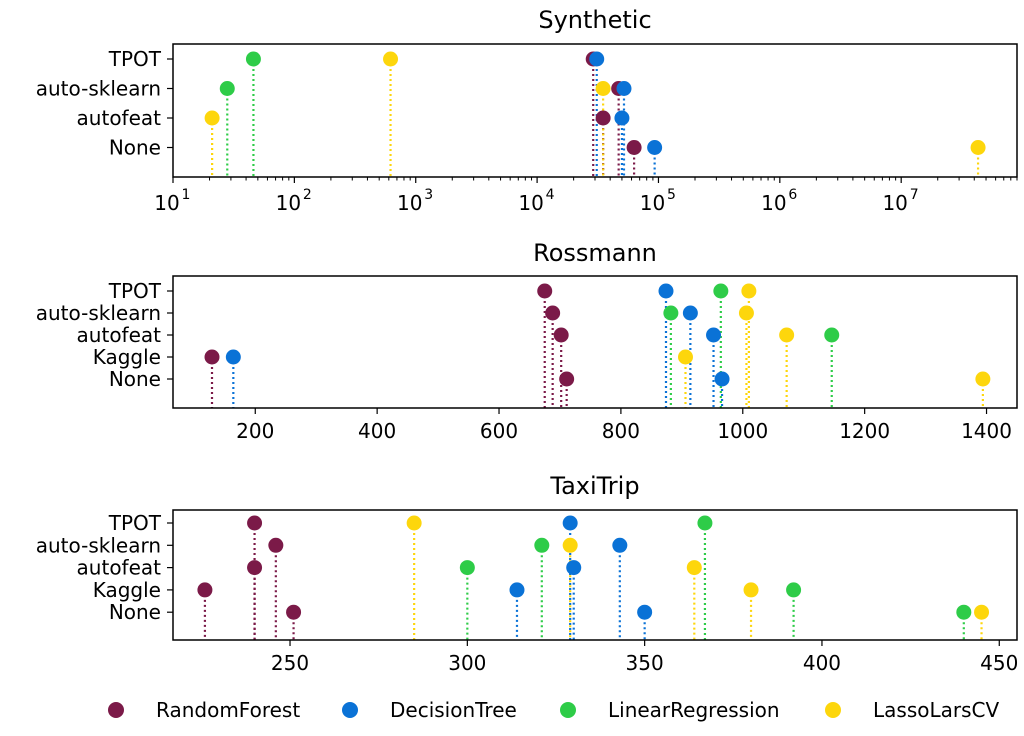 This screenshot has height=736, width=1024. Describe the element at coordinates (999, 663) in the screenshot. I see `x-tick-label: 450` at that location.